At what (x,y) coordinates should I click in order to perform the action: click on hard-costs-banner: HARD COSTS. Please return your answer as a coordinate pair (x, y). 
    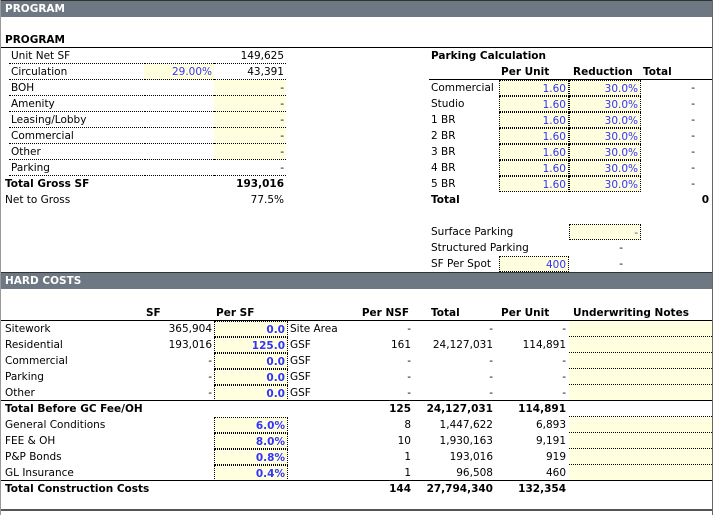
    Looking at the image, I should click on (356, 280).